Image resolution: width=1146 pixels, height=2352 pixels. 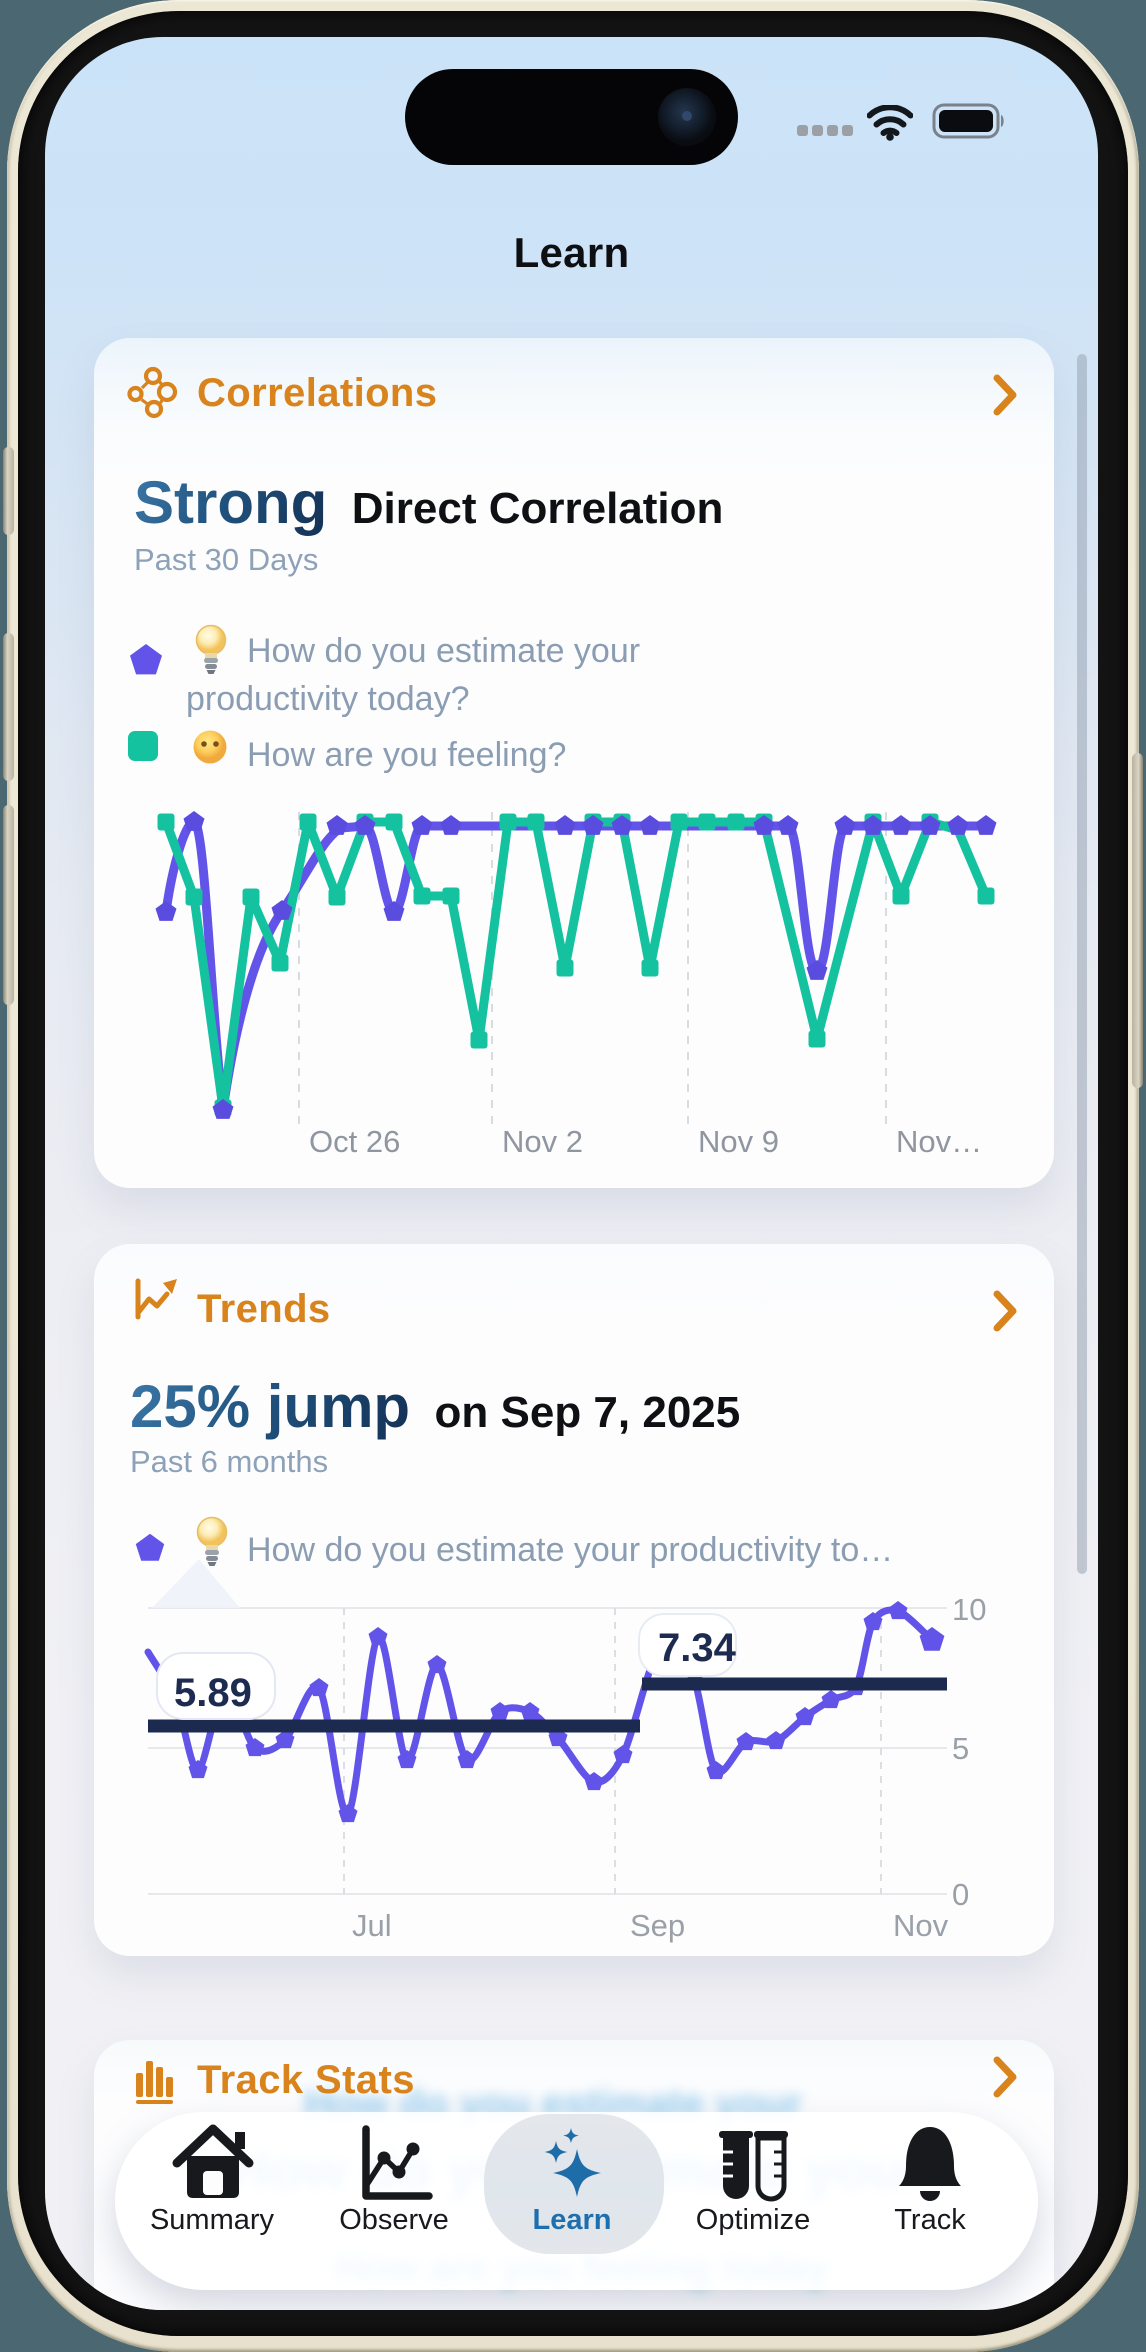 I want to click on svg-text: Jul, so click(x=372, y=1925).